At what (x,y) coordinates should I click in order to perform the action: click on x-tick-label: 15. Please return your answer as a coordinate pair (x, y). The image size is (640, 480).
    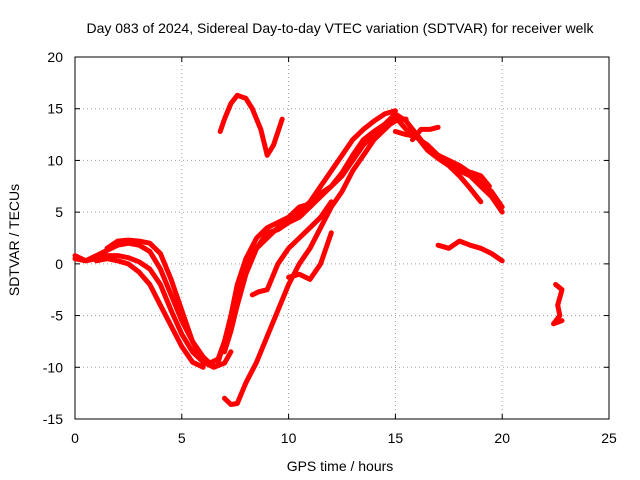
    Looking at the image, I should click on (396, 438).